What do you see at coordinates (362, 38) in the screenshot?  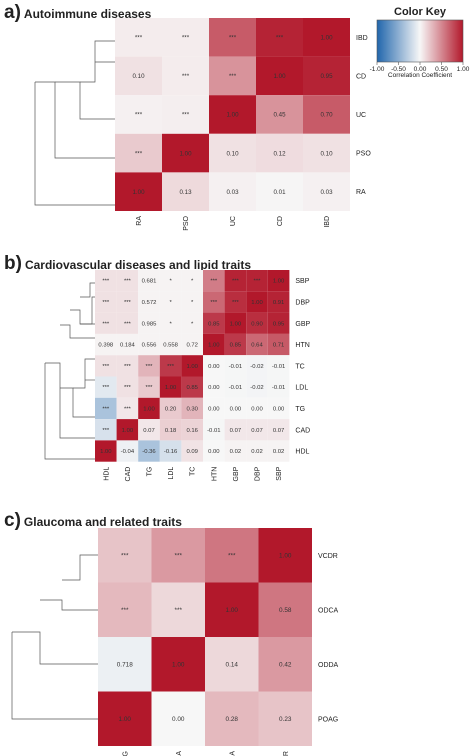 I see `row-label: IBD` at bounding box center [362, 38].